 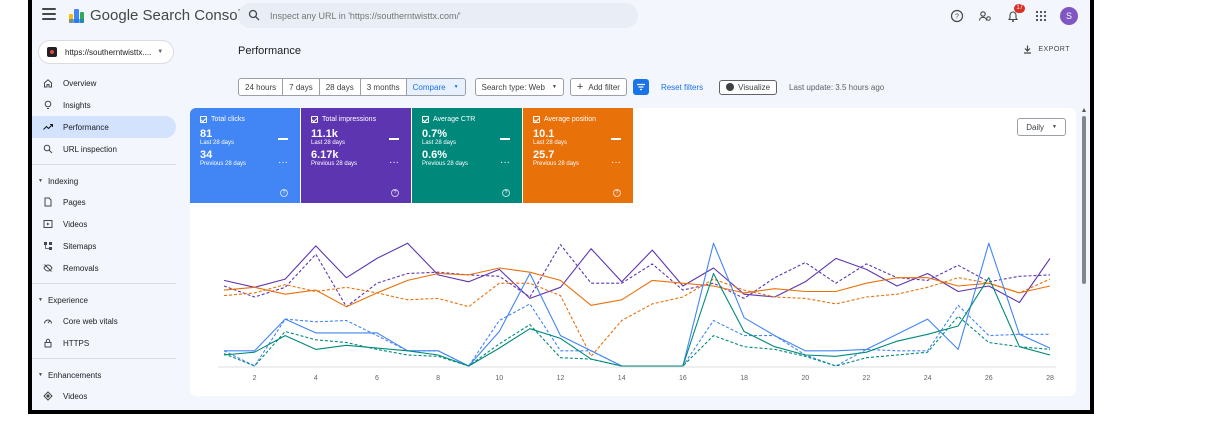 What do you see at coordinates (334, 164) in the screenshot?
I see `metric-previous-period: Previous 28 days` at bounding box center [334, 164].